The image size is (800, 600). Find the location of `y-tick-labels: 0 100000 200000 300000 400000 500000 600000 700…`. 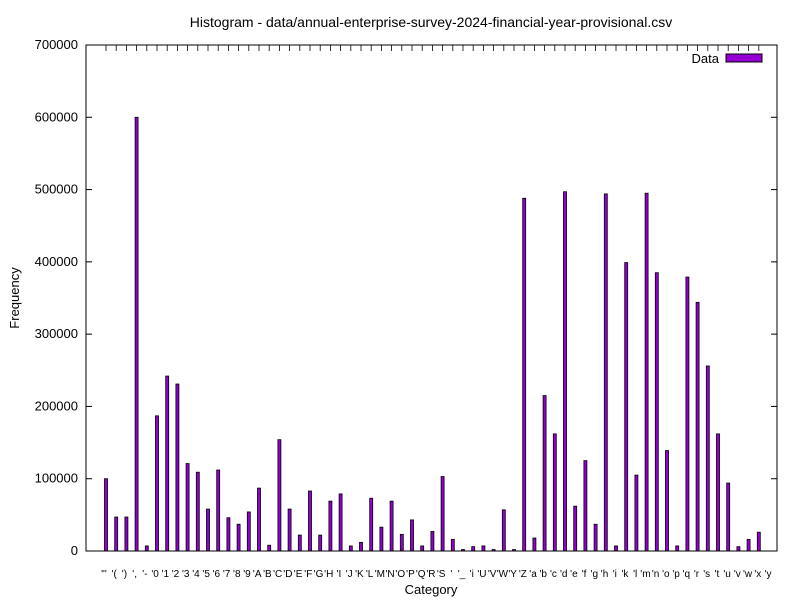

y-tick-labels: 0 100000 200000 300000 400000 500000 600000 700… is located at coordinates (56, 297).